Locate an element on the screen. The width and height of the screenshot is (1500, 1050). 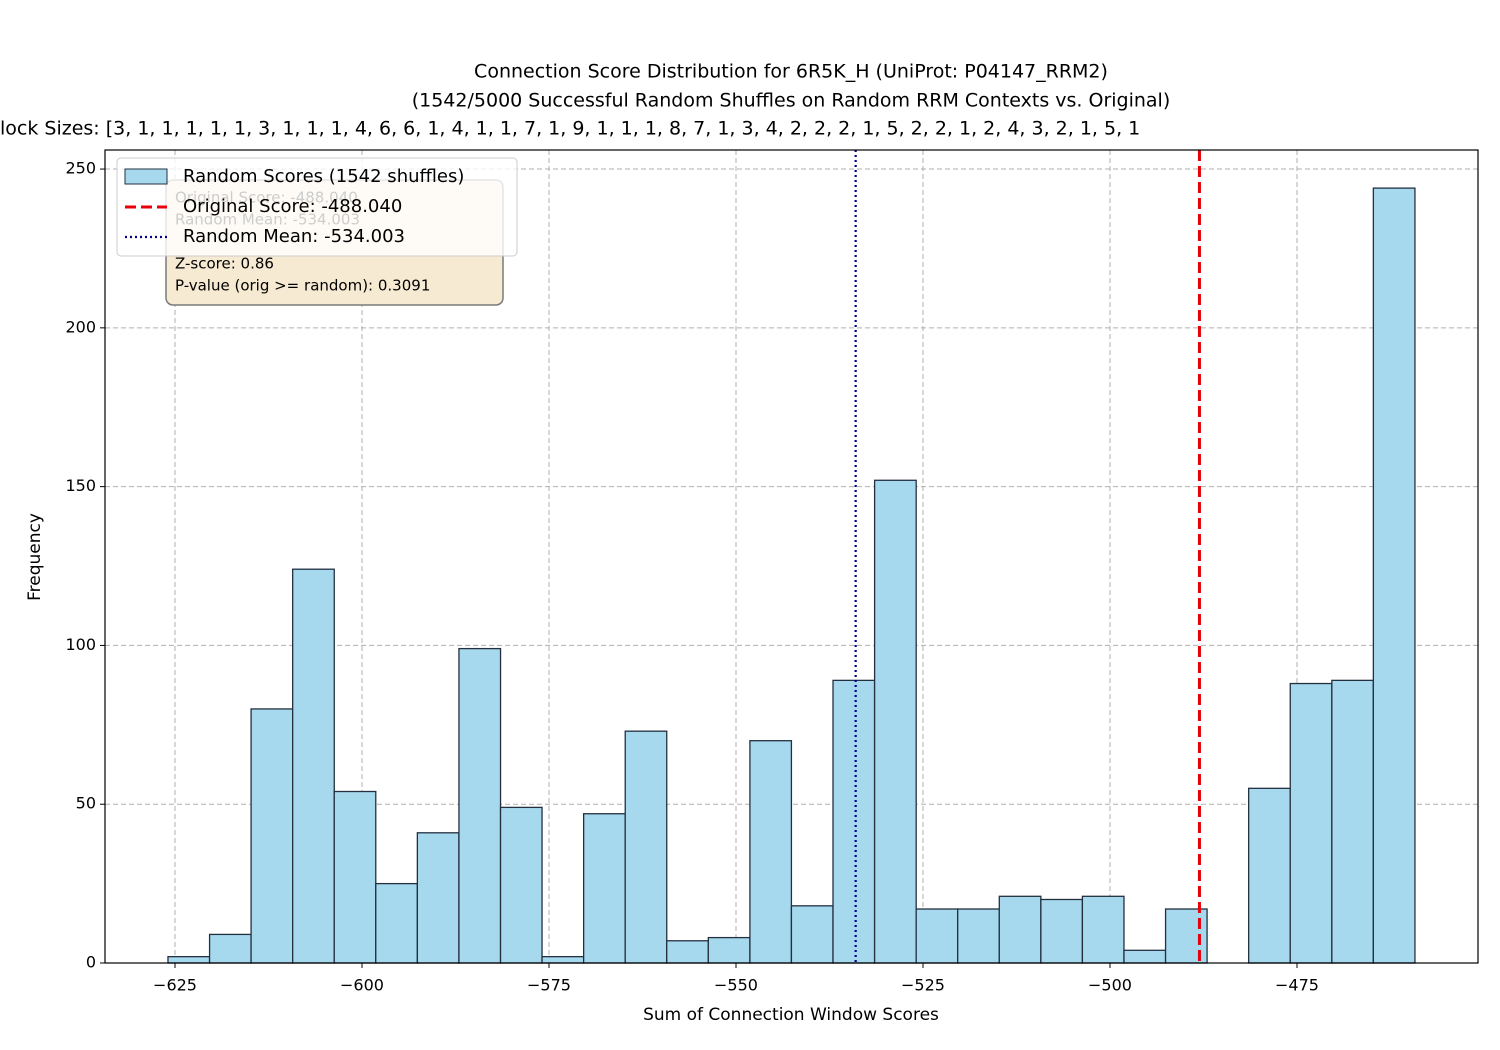
y-tick-label: 50 is located at coordinates (86, 803).